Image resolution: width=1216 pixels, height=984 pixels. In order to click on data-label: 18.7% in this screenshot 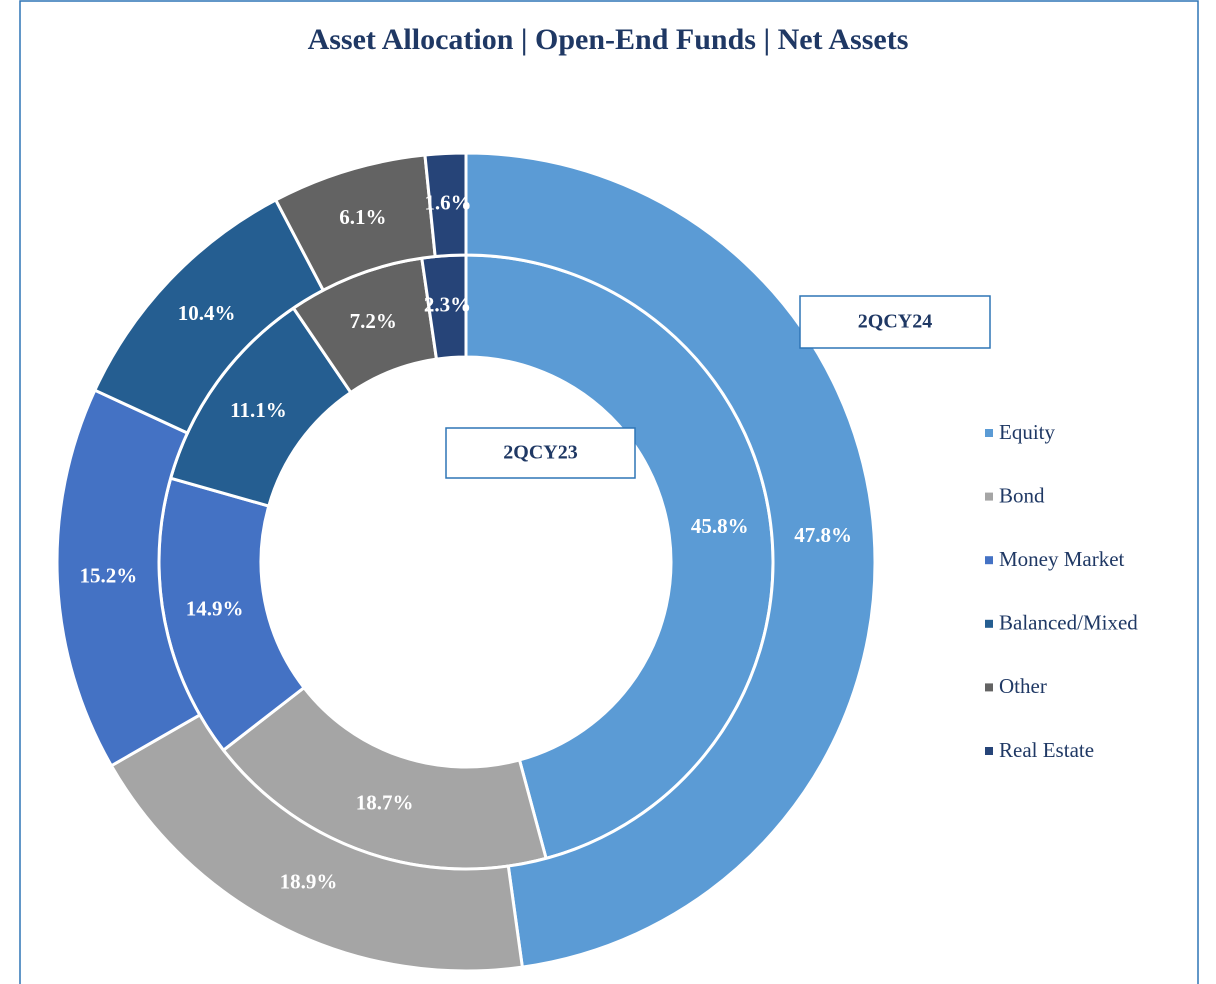, I will do `click(385, 803)`.